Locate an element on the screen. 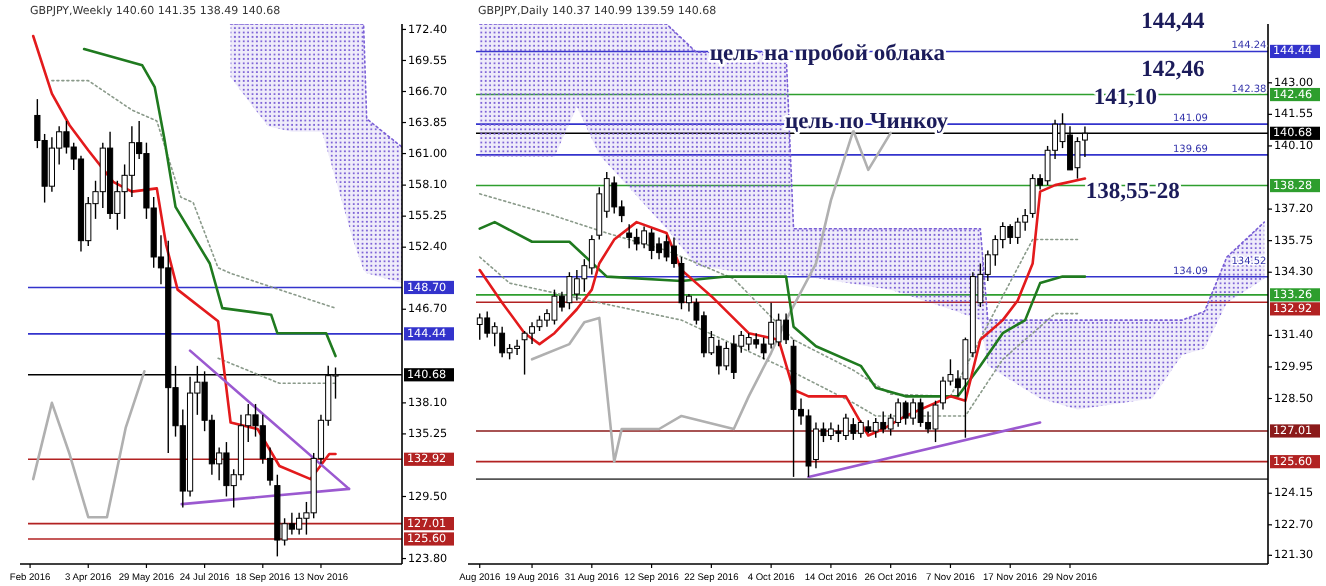 The width and height of the screenshot is (1326, 586). annotation: 142,46 is located at coordinates (1173, 70).